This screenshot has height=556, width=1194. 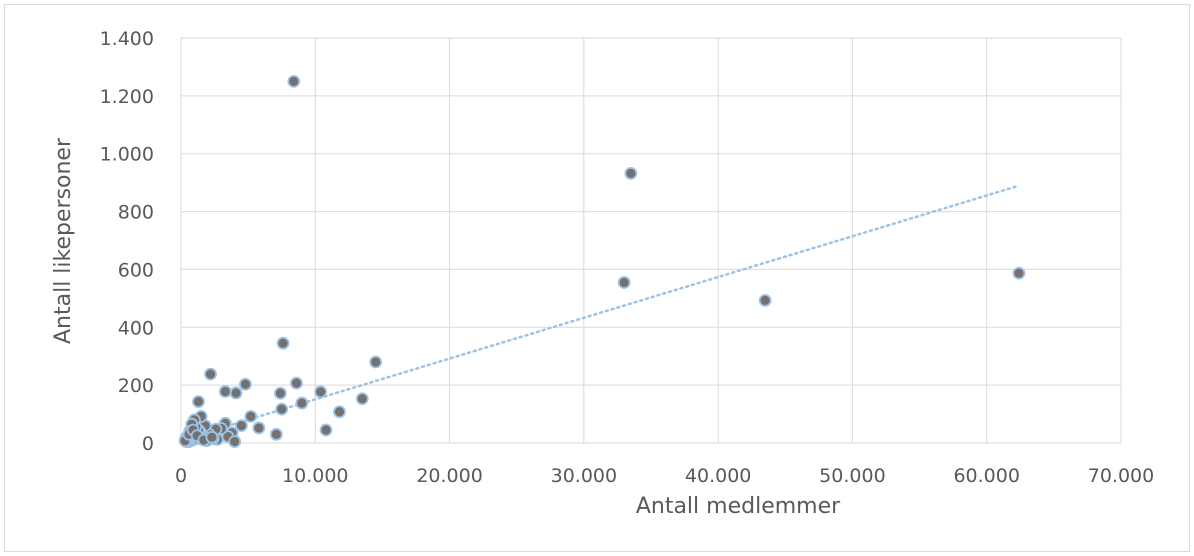 I want to click on x-tick-label: 70.000, so click(x=1121, y=476).